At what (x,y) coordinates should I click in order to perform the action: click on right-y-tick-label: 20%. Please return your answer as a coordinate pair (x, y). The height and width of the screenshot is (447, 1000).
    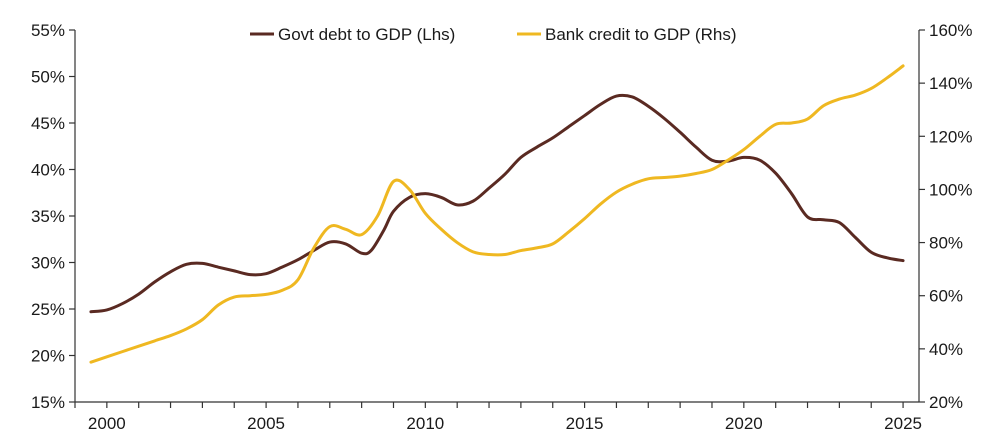
    Looking at the image, I should click on (946, 402).